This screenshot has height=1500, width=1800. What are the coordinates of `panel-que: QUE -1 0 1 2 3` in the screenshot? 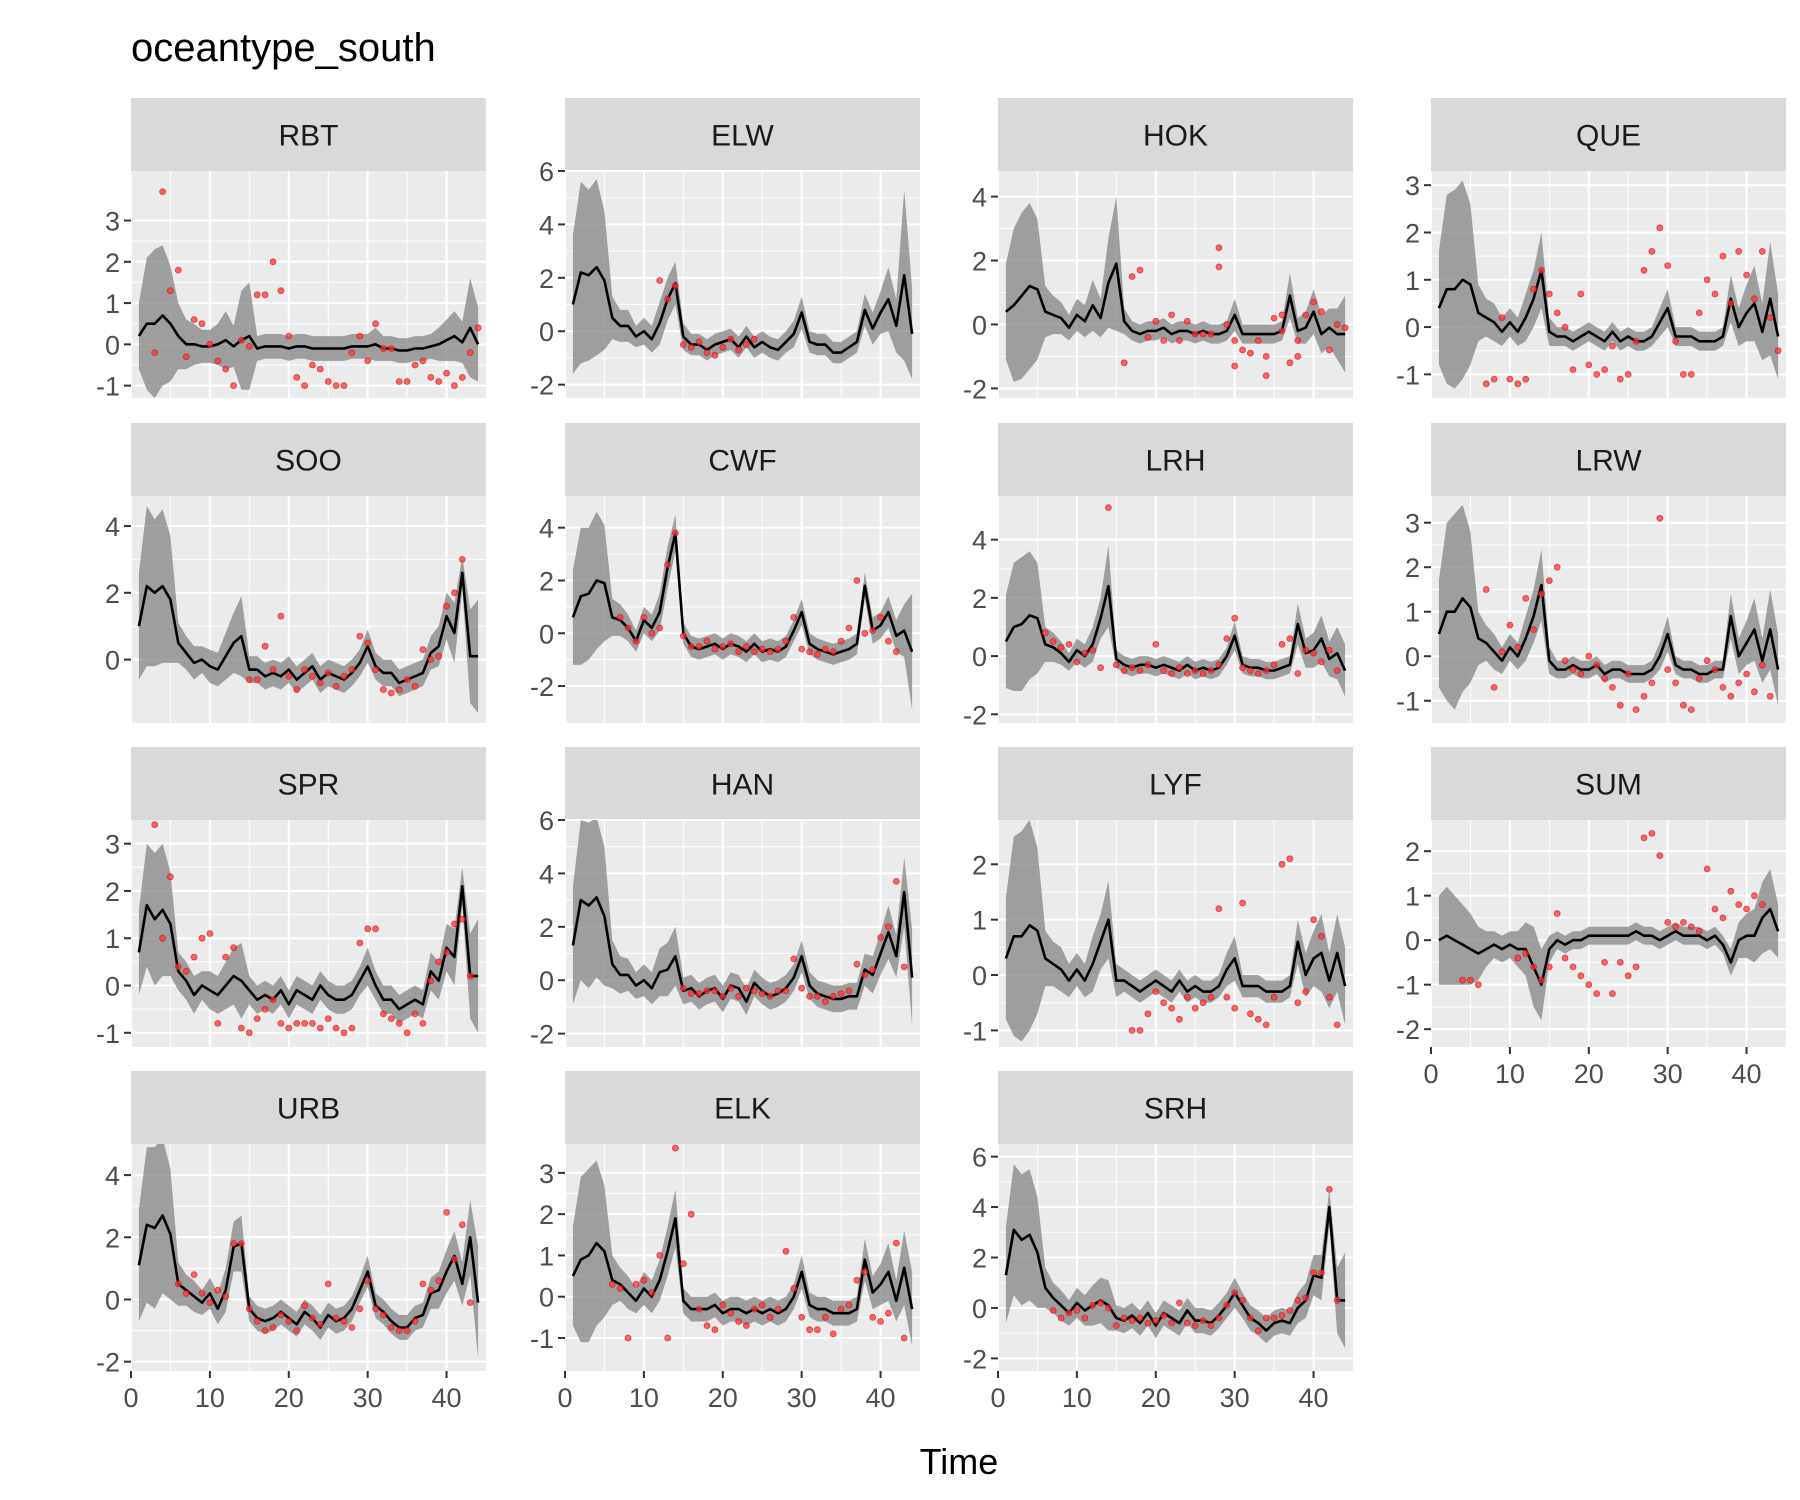 It's located at (1591, 248).